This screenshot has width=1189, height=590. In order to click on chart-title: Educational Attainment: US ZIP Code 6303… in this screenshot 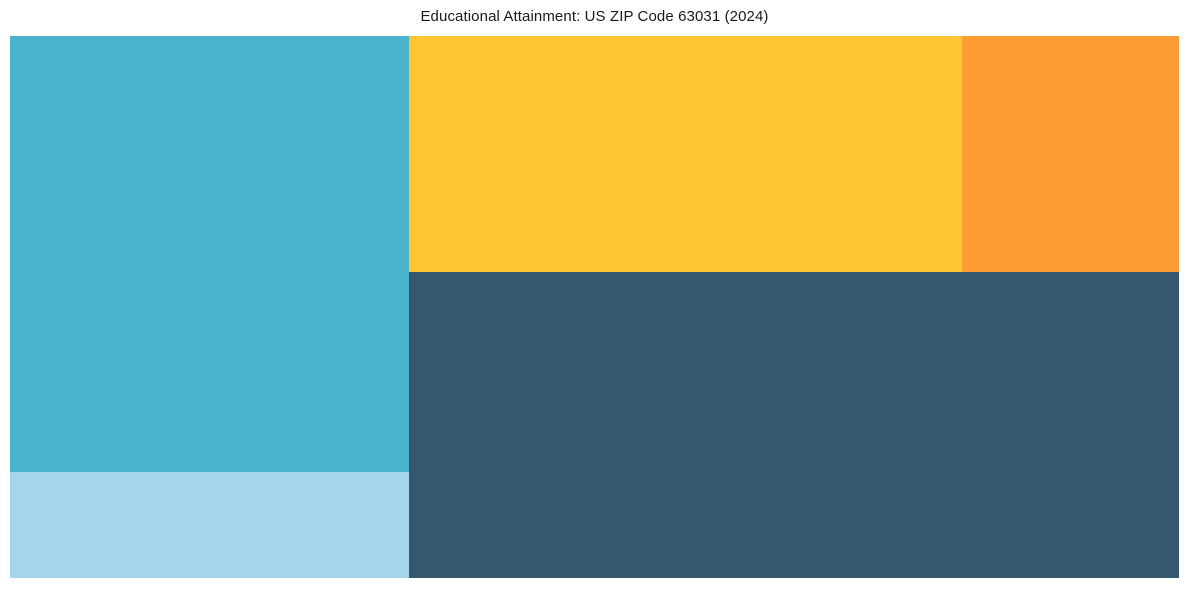, I will do `click(594, 16)`.